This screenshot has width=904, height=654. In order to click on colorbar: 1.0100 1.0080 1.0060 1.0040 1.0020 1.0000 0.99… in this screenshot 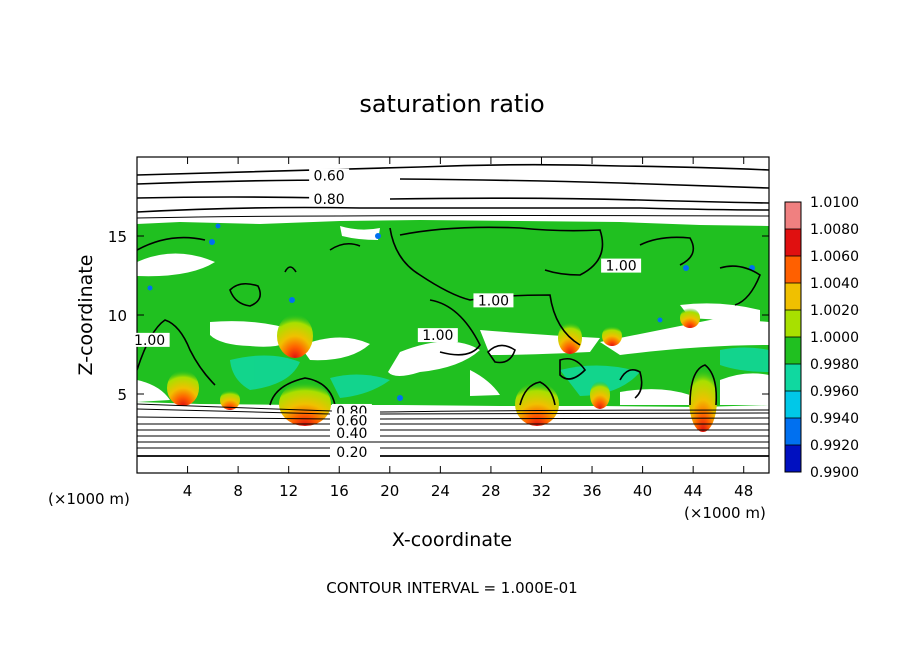, I will do `click(821, 338)`.